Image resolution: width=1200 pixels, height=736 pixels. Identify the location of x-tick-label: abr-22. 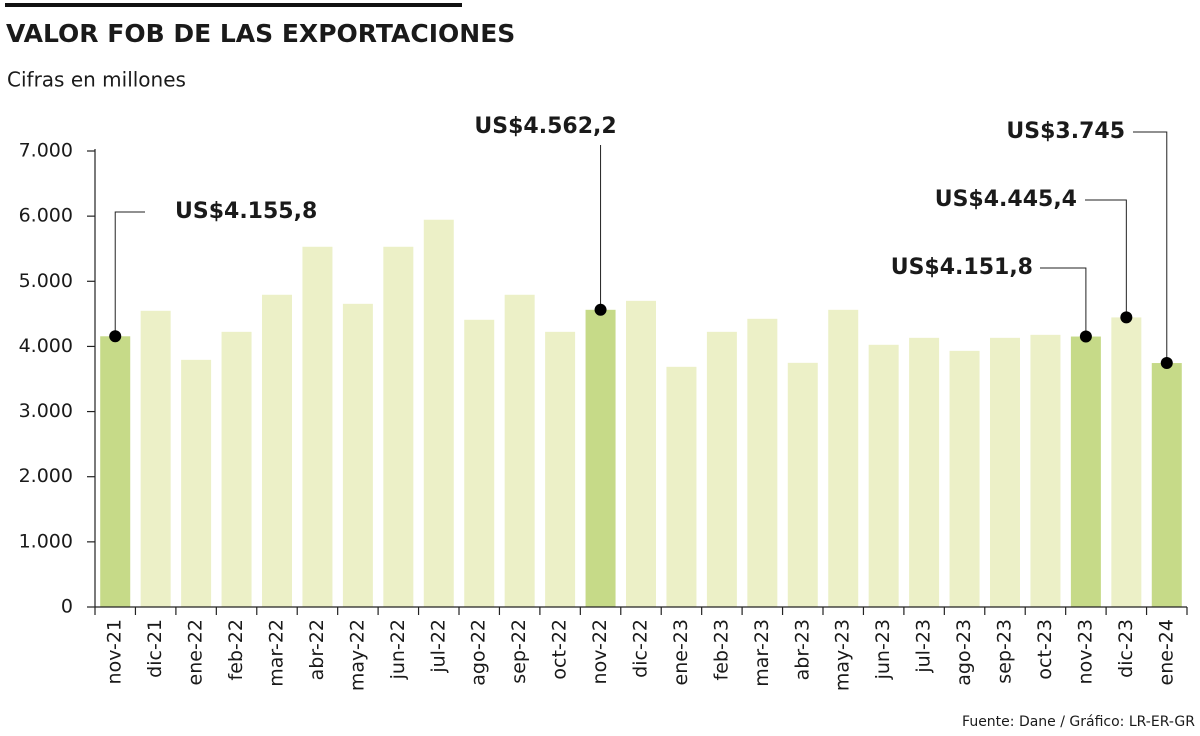
(317, 649).